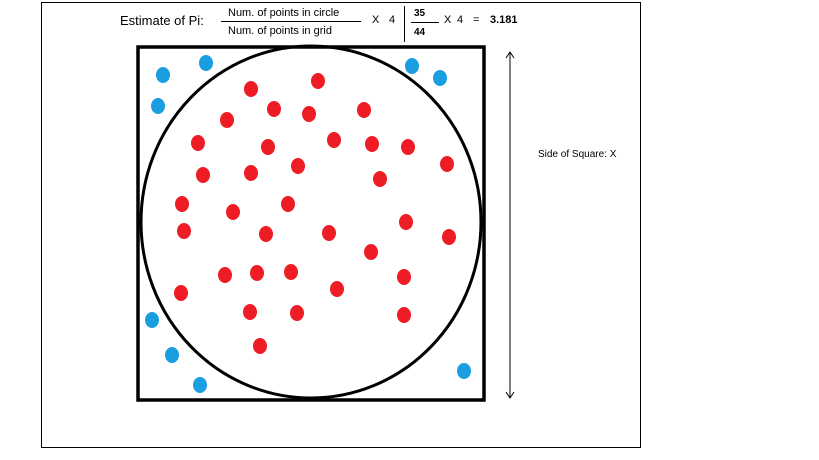 The image size is (819, 460). Describe the element at coordinates (420, 13) in the screenshot. I see `inside-count: 35` at that location.